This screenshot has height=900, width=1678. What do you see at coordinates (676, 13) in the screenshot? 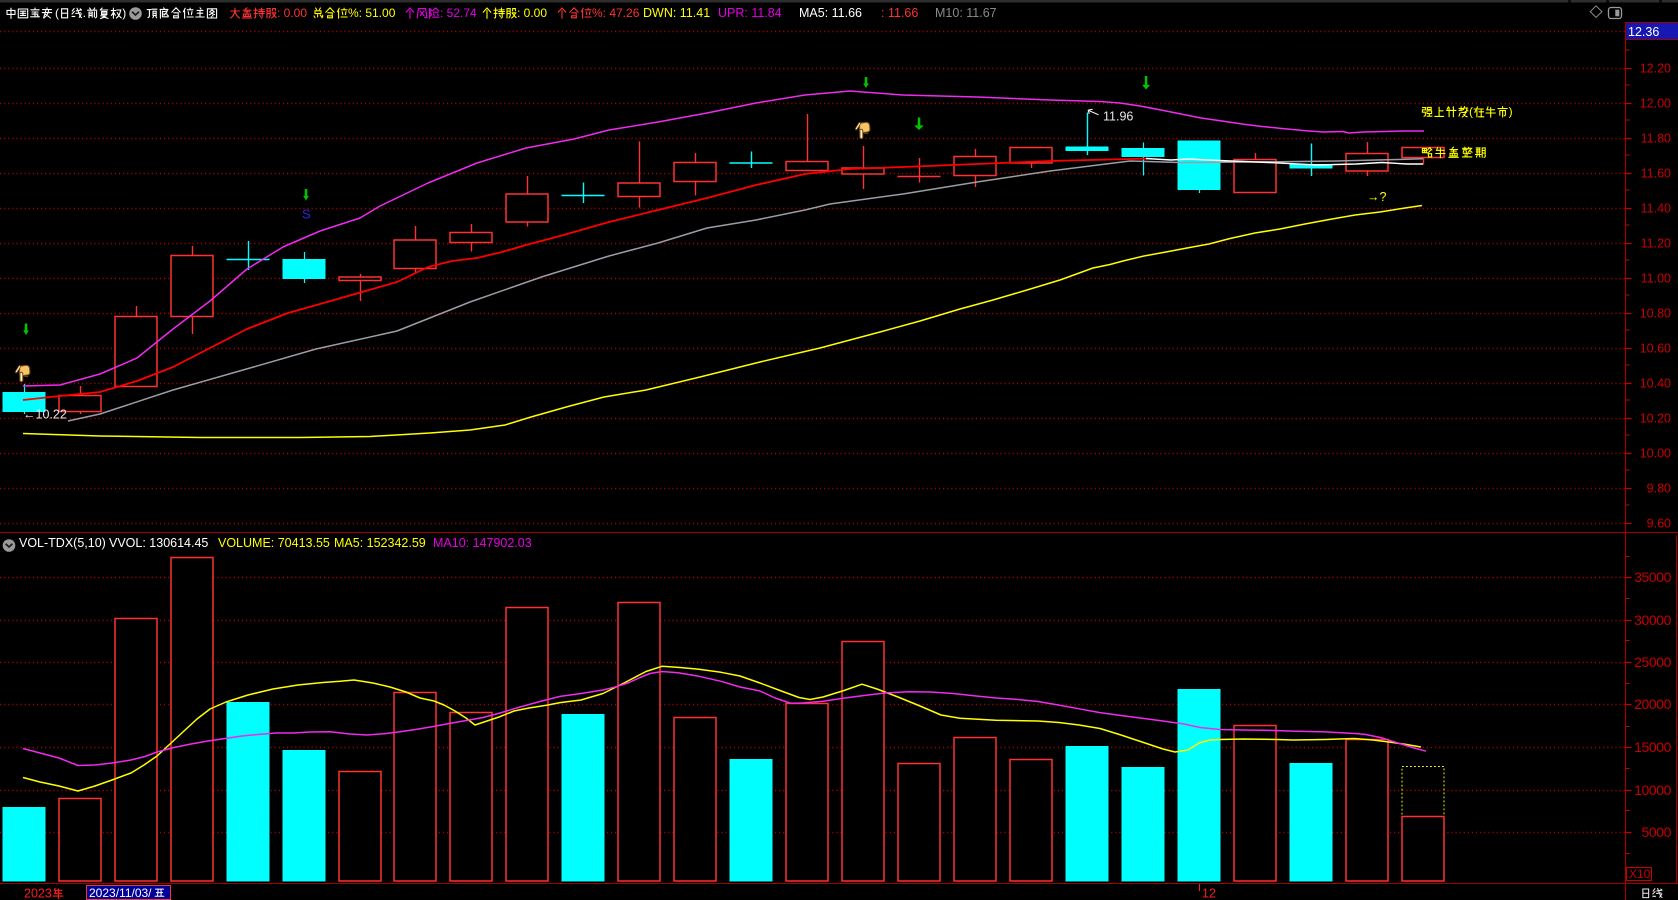
I see `svg-text: DWN: 11.41` at bounding box center [676, 13].